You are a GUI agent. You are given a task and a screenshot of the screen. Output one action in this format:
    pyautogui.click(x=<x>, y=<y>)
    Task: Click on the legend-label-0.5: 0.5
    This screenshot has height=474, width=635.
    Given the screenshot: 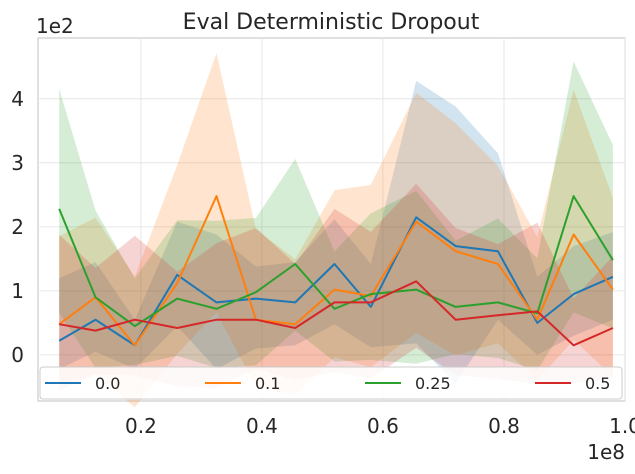 What is the action you would take?
    pyautogui.click(x=597, y=383)
    